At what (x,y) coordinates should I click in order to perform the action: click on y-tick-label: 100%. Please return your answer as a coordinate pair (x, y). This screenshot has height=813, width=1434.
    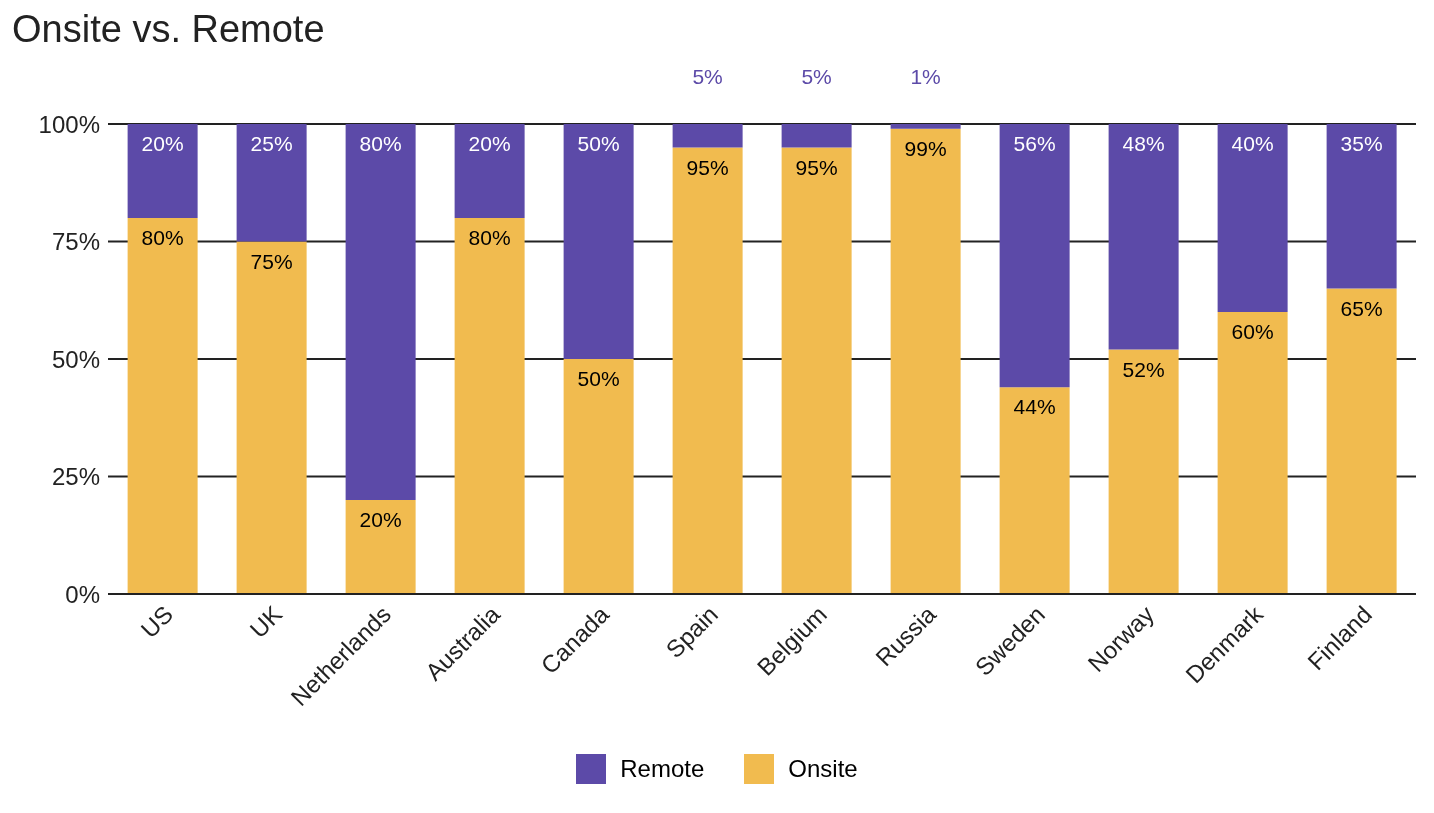
    Looking at the image, I should click on (69, 124).